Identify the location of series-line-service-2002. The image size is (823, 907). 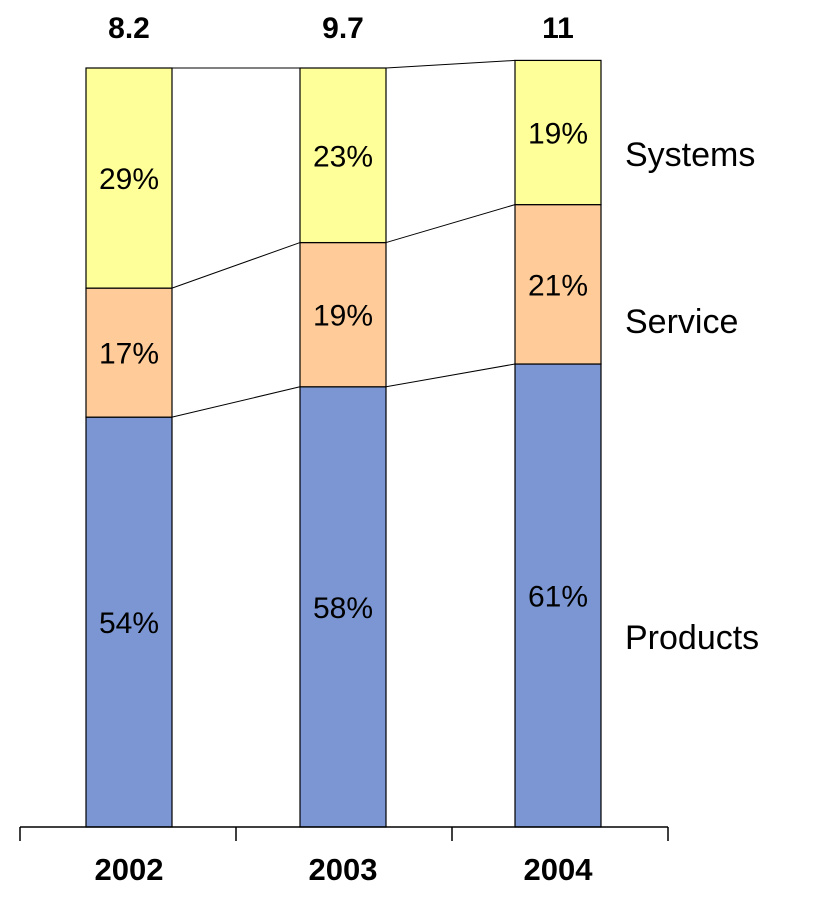
(236, 265).